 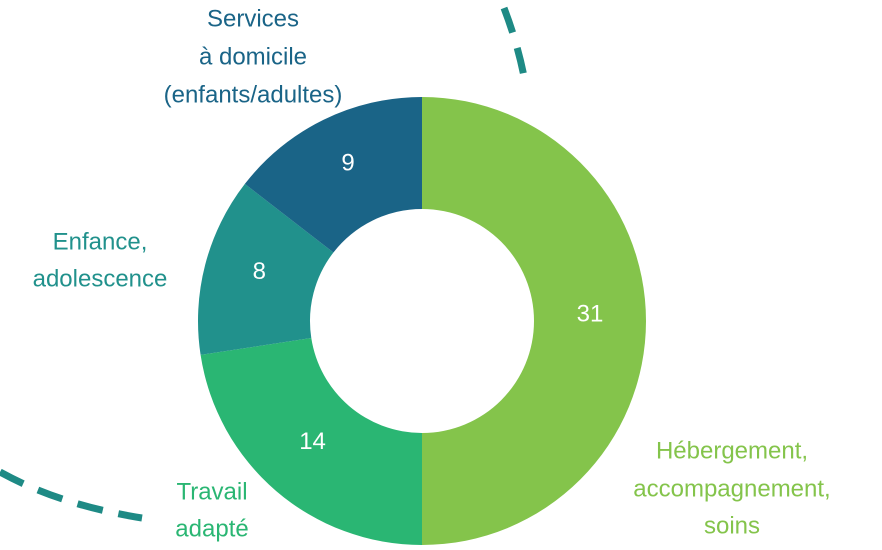 What do you see at coordinates (253, 56) in the screenshot?
I see `category-label: à domicile` at bounding box center [253, 56].